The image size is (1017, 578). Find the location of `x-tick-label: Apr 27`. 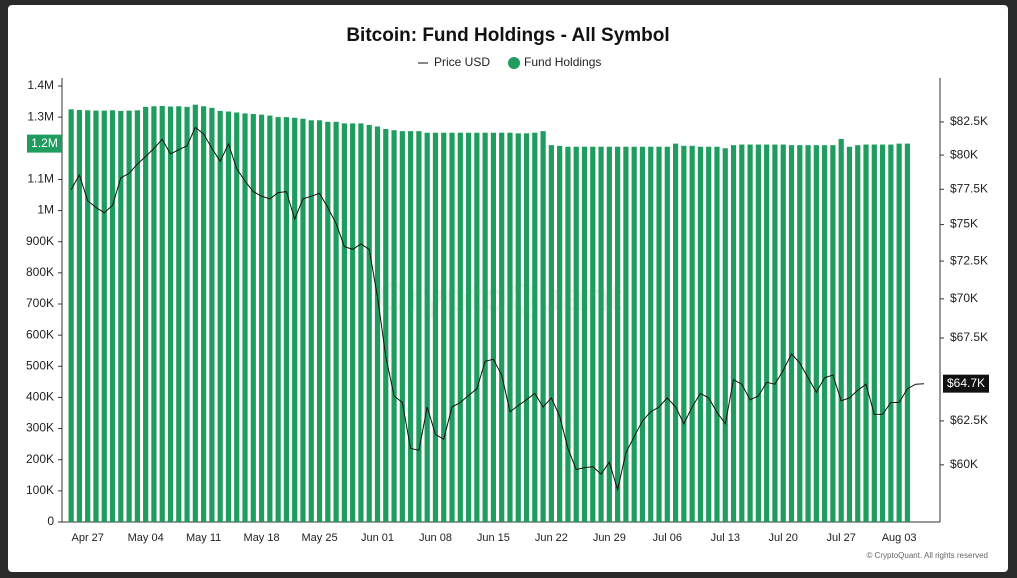

x-tick-label: Apr 27 is located at coordinates (87, 538).